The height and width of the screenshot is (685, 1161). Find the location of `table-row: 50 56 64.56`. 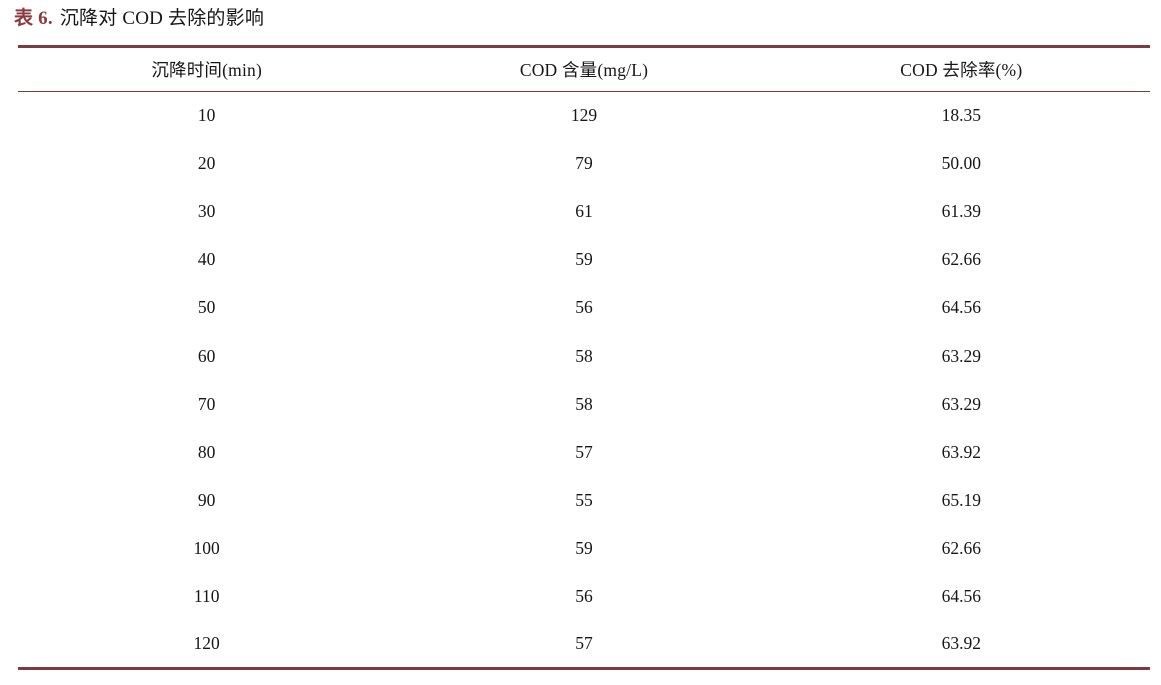

table-row: 50 56 64.56 is located at coordinates (584, 308).